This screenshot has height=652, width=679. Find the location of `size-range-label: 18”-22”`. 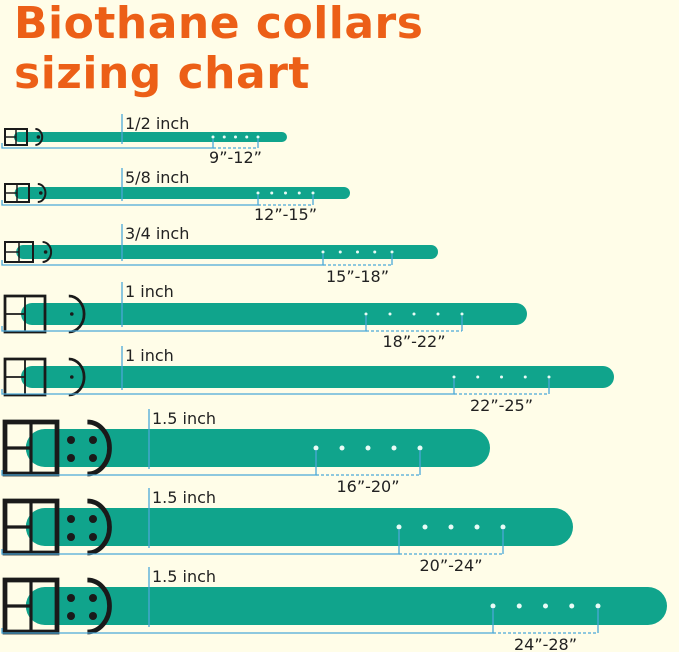

size-range-label: 18”-22” is located at coordinates (413, 341).